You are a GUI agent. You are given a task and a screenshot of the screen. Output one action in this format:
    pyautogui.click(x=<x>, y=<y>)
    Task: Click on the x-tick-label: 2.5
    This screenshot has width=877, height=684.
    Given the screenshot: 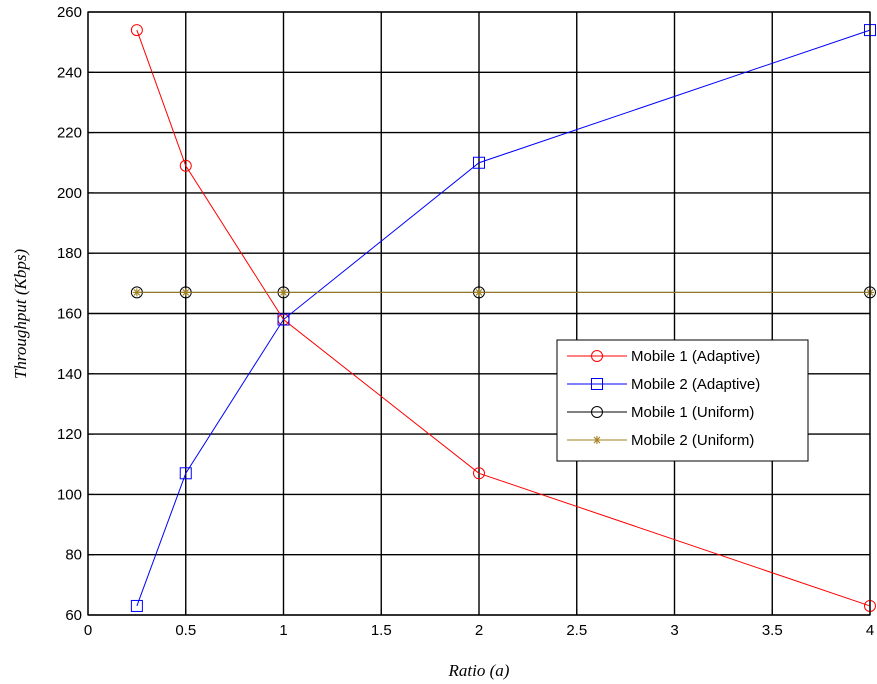 What is the action you would take?
    pyautogui.click(x=576, y=630)
    